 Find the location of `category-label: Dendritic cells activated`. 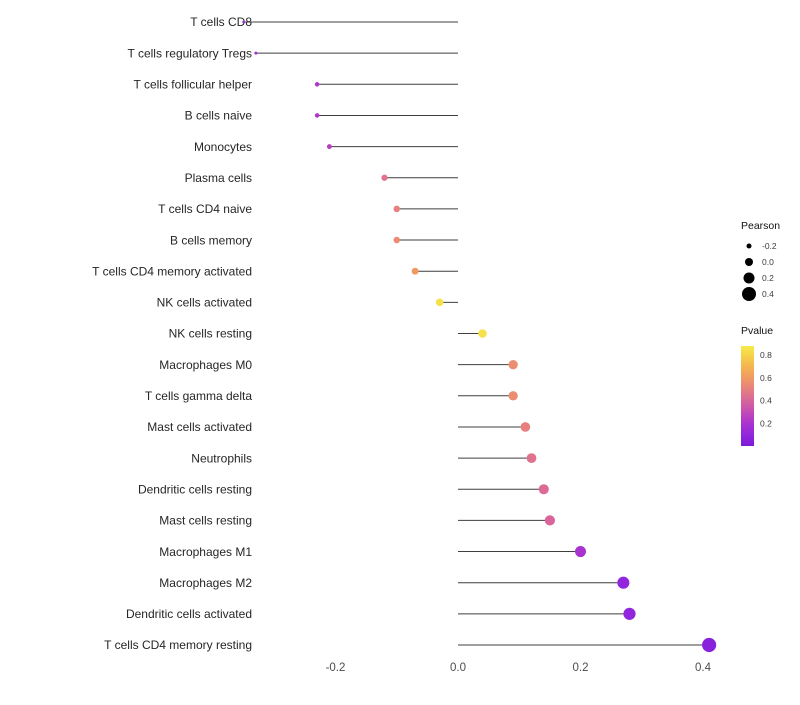

category-label: Dendritic cells activated is located at coordinates (189, 614).